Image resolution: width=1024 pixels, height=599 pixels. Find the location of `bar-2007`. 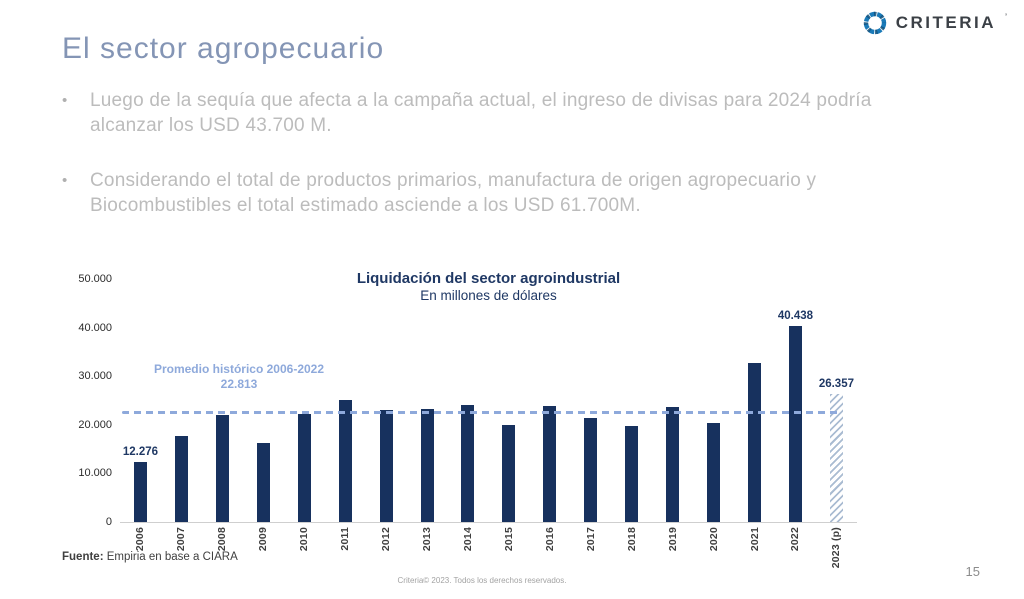

bar-2007 is located at coordinates (181, 479).